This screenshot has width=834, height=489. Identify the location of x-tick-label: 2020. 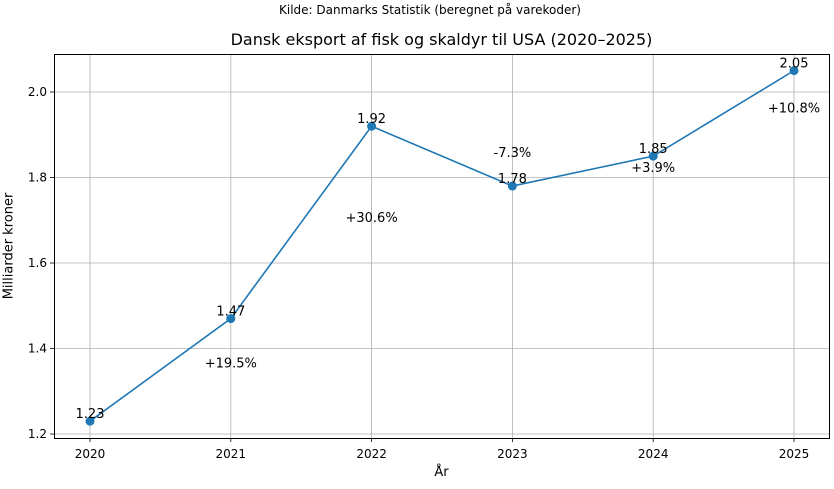
(90, 454).